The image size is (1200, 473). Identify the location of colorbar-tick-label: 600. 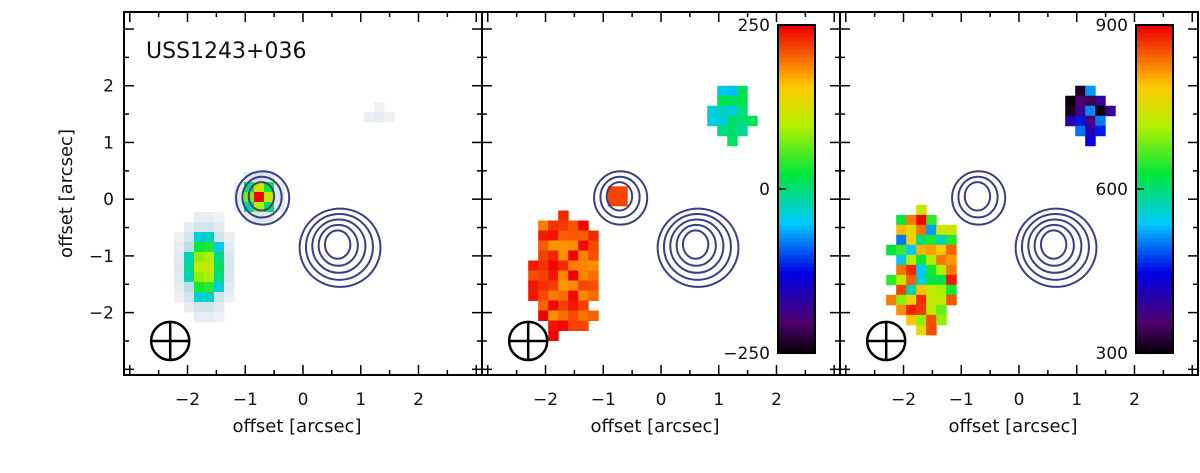
(1112, 190).